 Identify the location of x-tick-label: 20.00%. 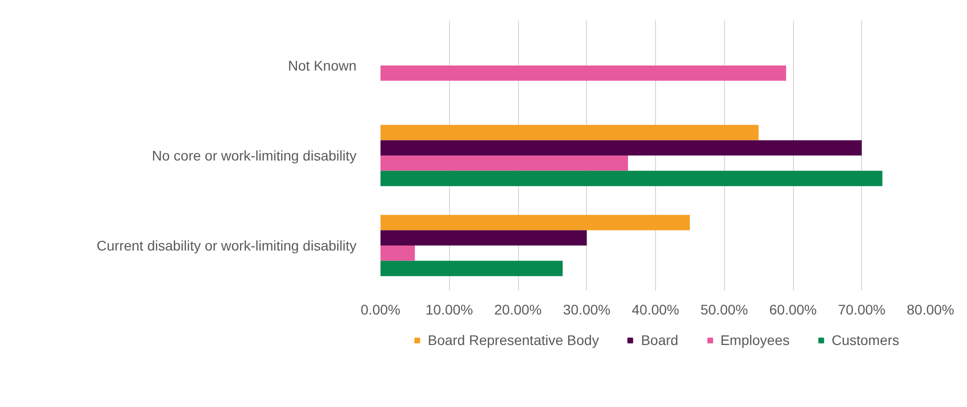
(518, 310).